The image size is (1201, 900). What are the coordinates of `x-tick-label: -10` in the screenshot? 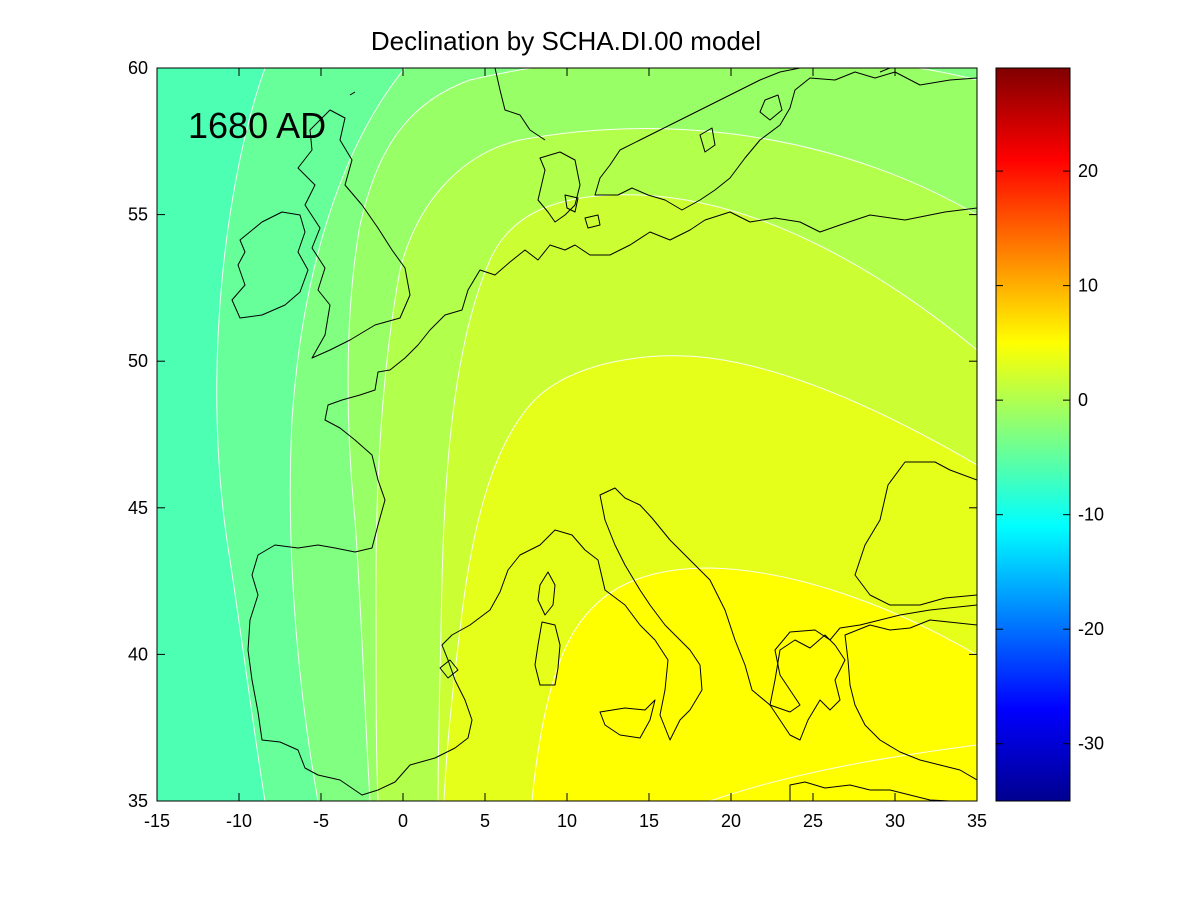 It's located at (239, 821).